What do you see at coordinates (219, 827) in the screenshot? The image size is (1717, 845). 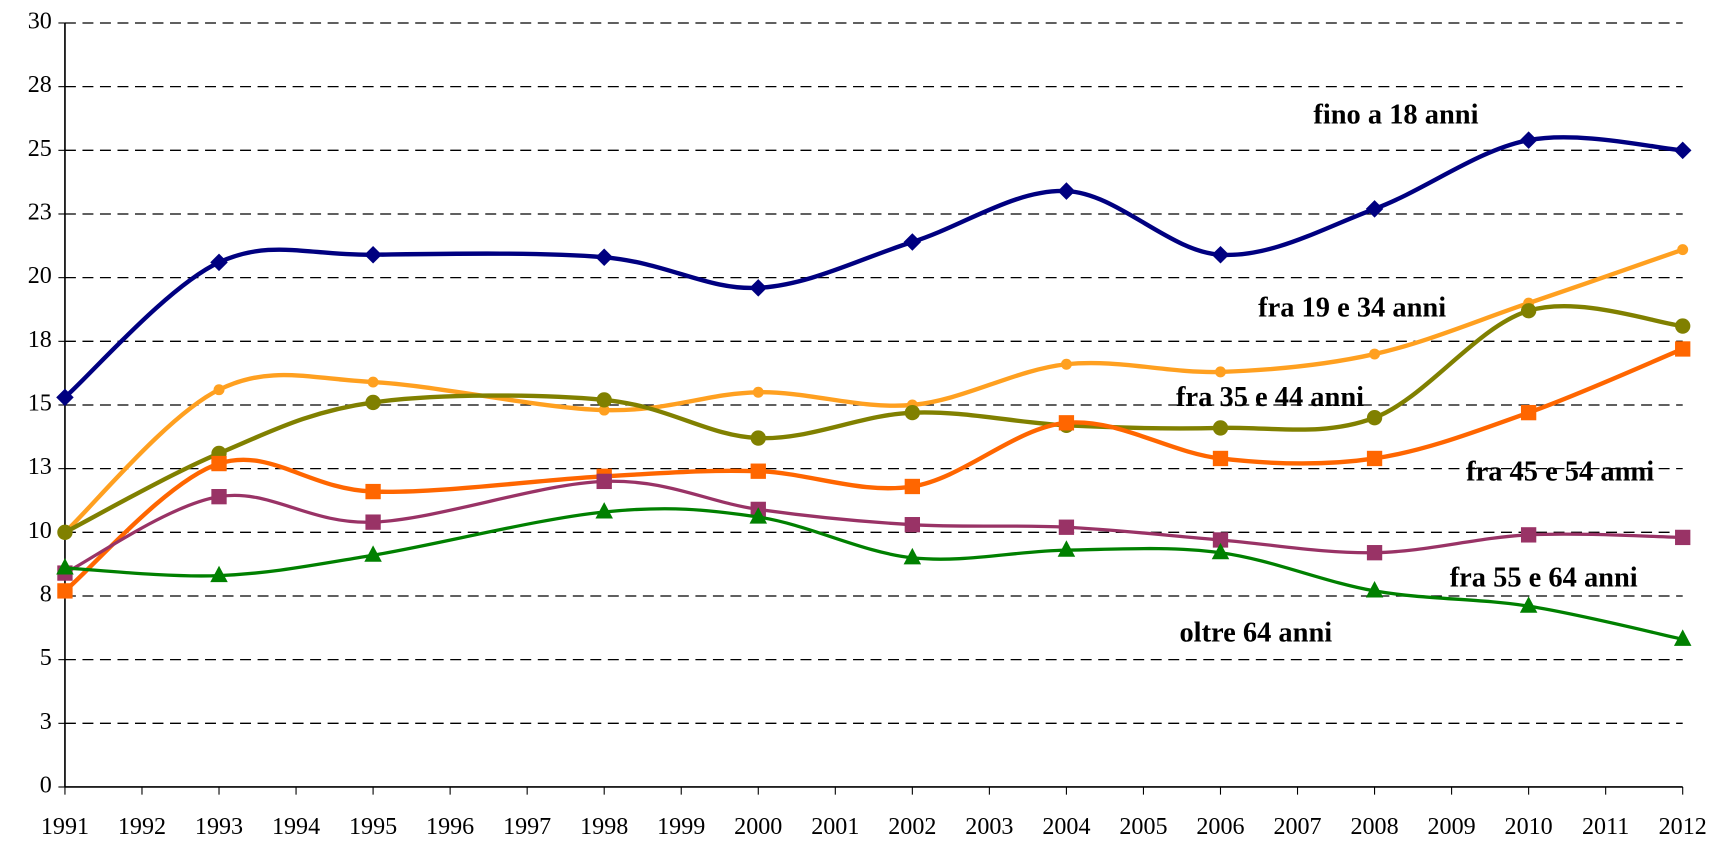 I see `x-tick-label: 1993` at bounding box center [219, 827].